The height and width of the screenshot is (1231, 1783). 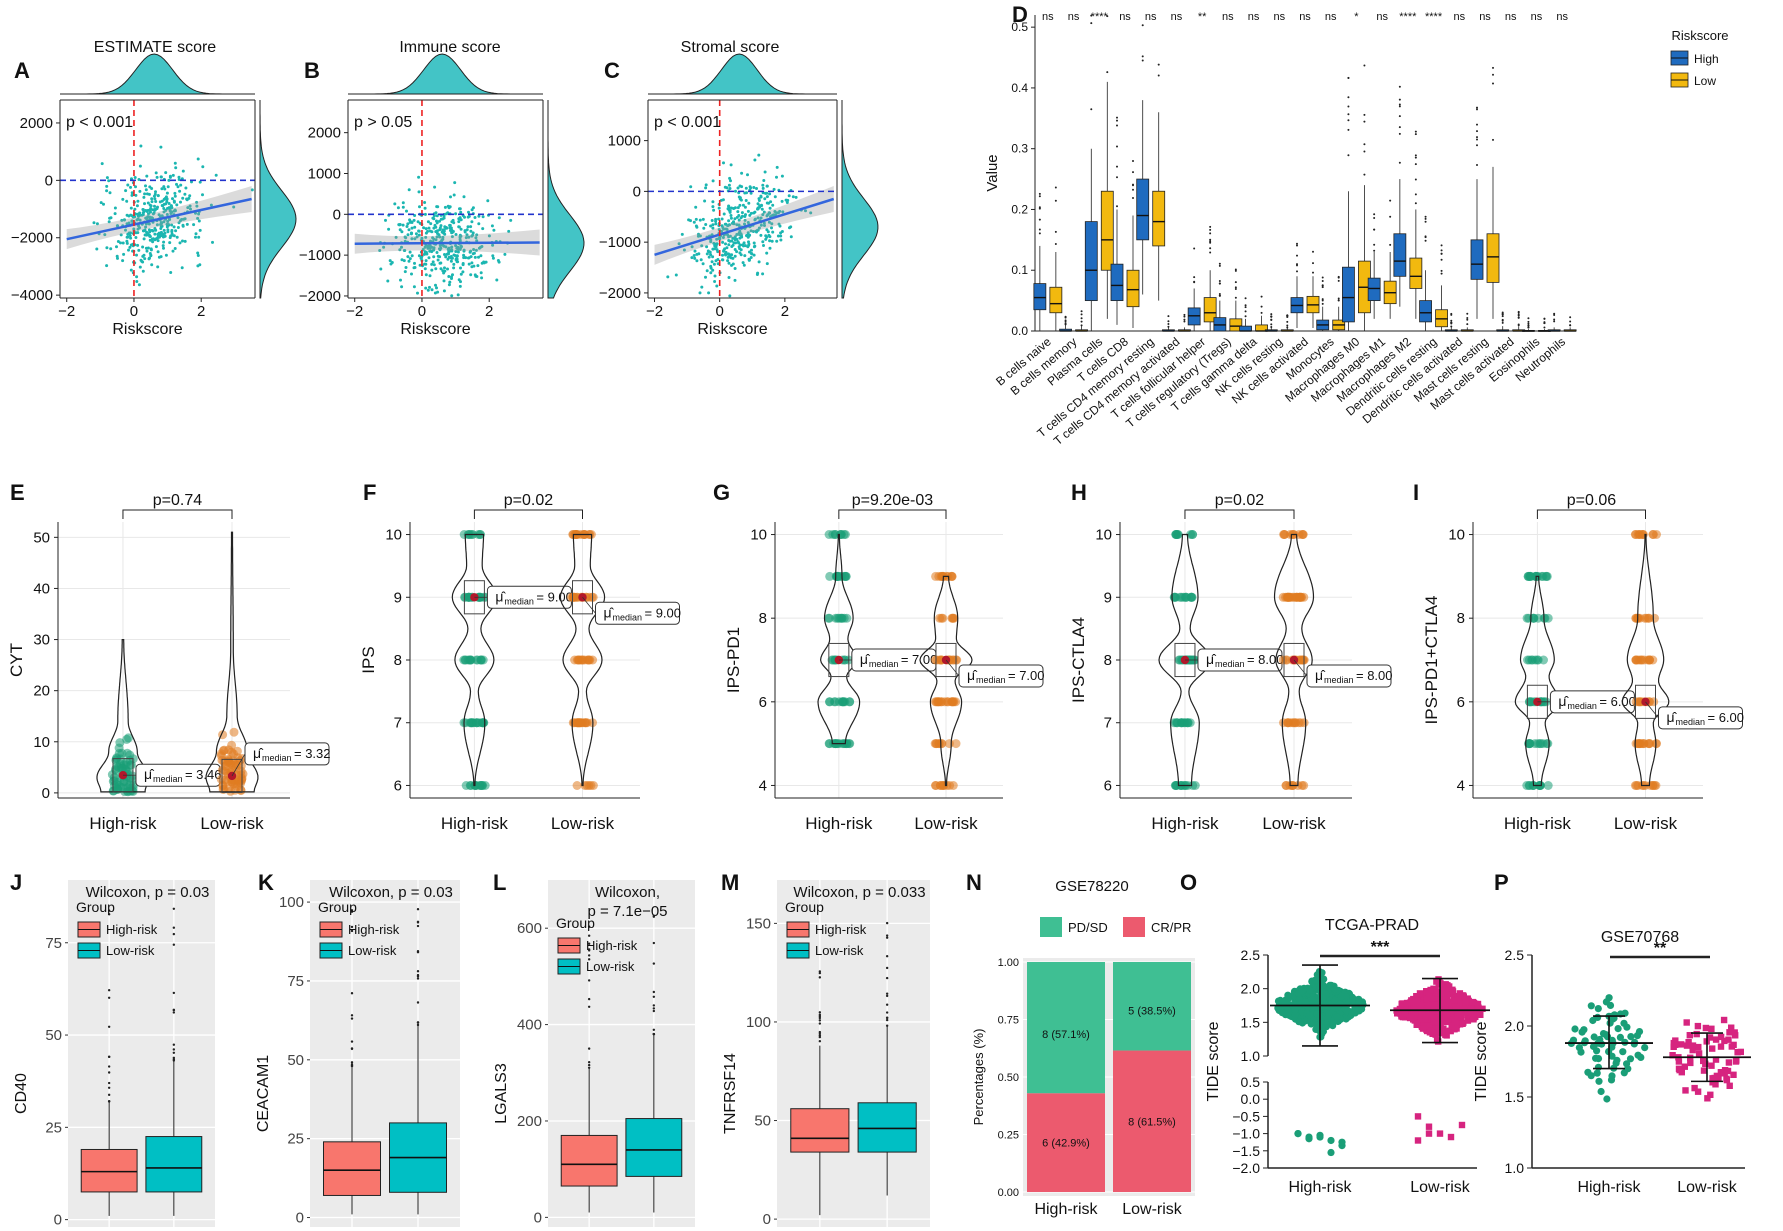 What do you see at coordinates (130, 950) in the screenshot?
I see `legend-label: Low-risk` at bounding box center [130, 950].